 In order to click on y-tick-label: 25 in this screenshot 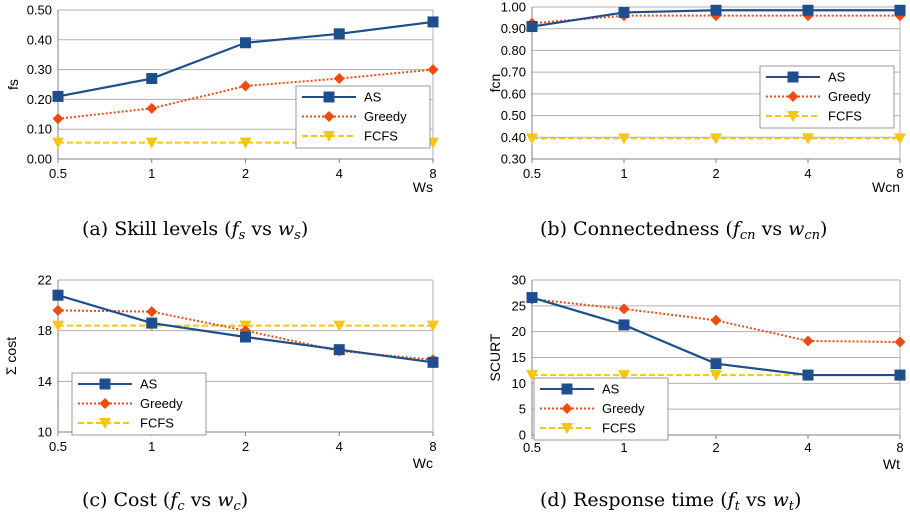, I will do `click(519, 305)`.